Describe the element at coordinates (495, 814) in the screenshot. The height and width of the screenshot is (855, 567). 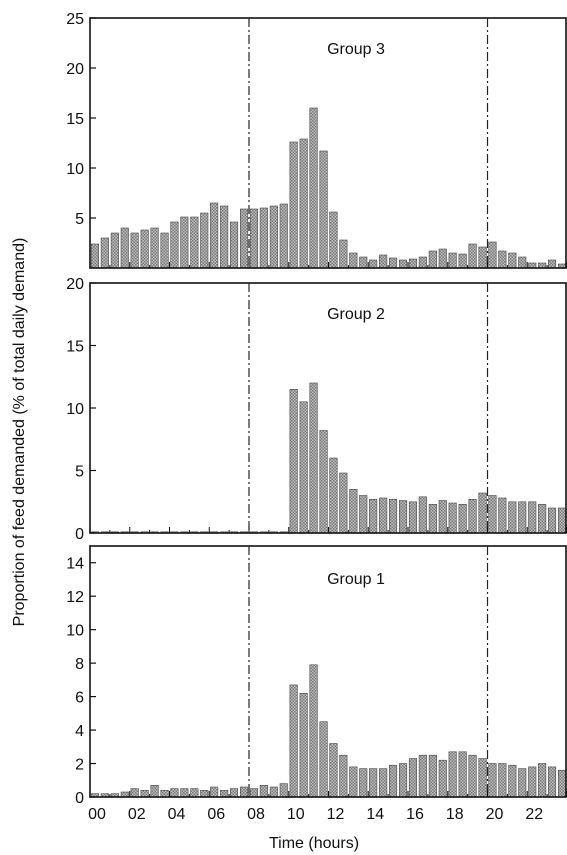
I see `x-tick-label: 20` at that location.